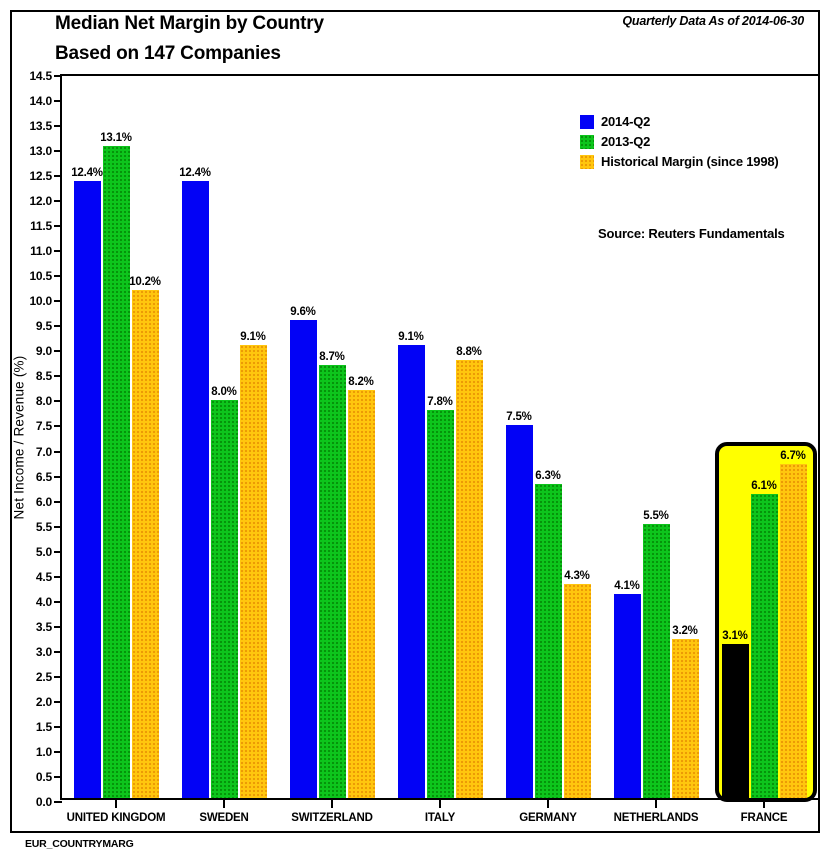 This screenshot has width=832, height=856. I want to click on bar-value-label: 10.2%, so click(145, 282).